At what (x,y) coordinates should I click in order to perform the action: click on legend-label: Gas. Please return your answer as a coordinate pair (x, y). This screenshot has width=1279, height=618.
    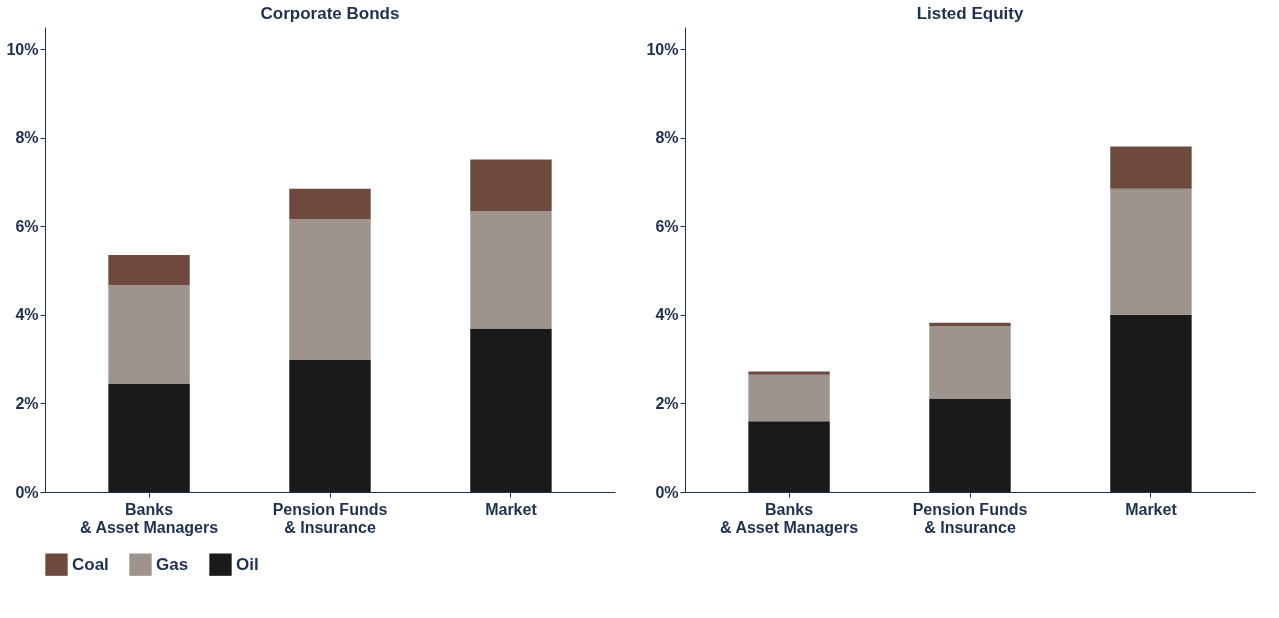
    Looking at the image, I should click on (172, 564).